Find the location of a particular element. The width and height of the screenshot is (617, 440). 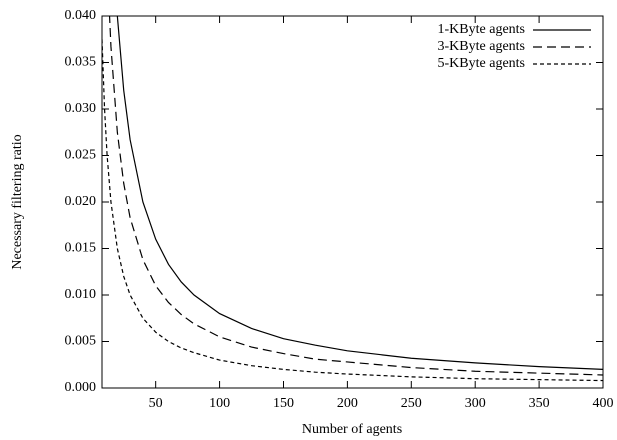

y-tick-label: 0.005 is located at coordinates (81, 341).